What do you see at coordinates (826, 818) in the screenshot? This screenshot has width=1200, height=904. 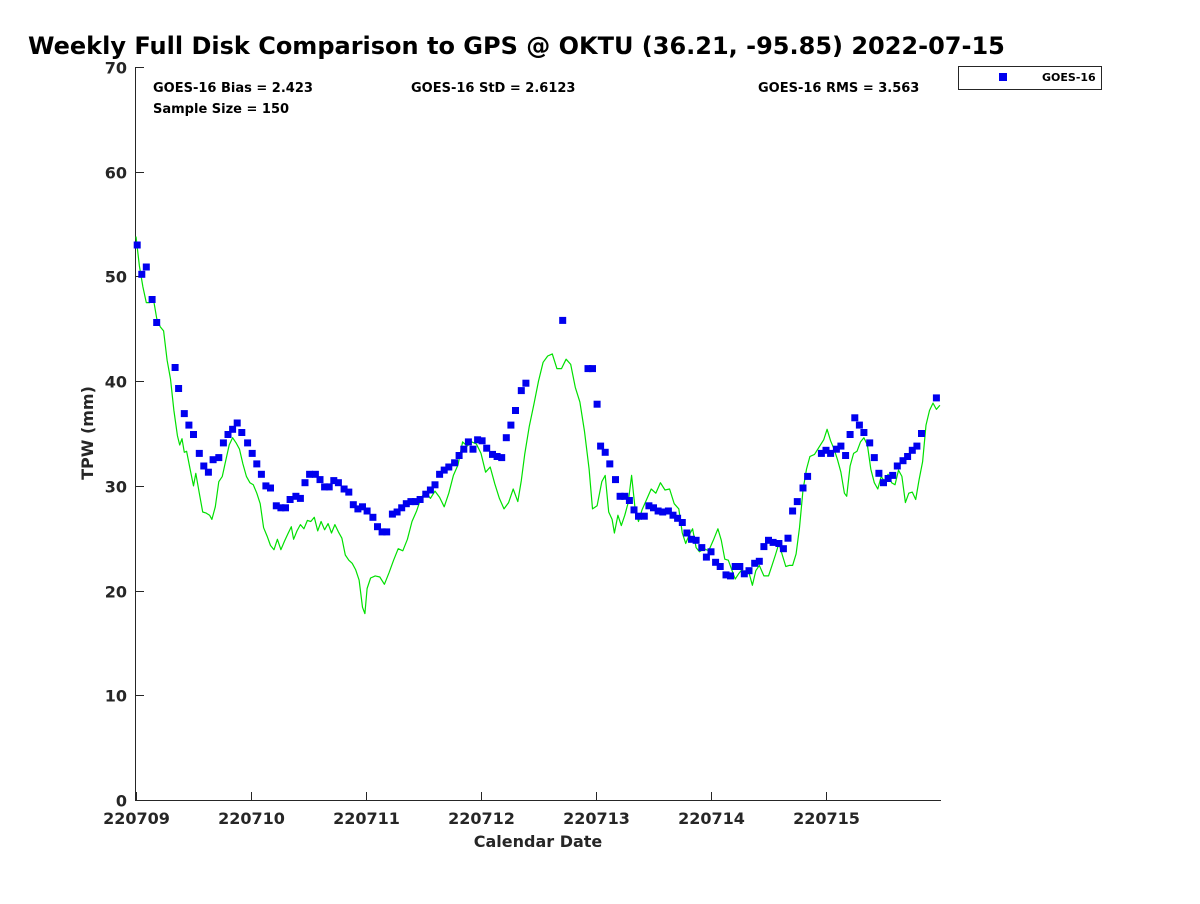 I see `x-tick-label: 220715` at bounding box center [826, 818].